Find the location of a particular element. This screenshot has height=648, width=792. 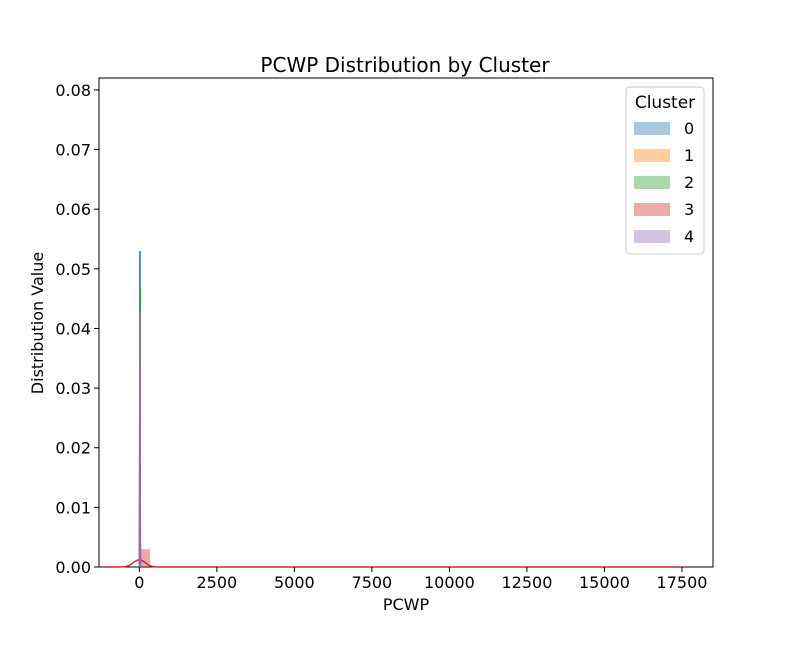

legend-title: Cluster is located at coordinates (665, 103).